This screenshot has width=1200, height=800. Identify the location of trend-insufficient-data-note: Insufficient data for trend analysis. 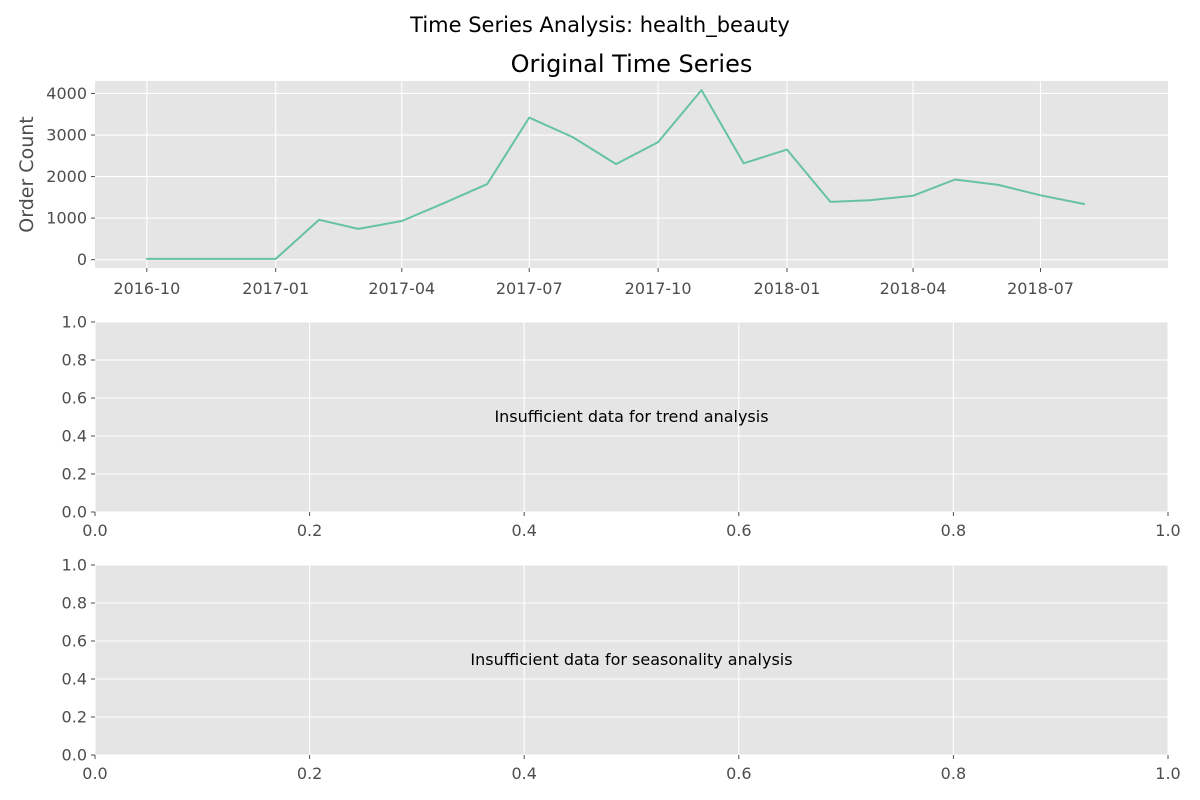
(631, 416).